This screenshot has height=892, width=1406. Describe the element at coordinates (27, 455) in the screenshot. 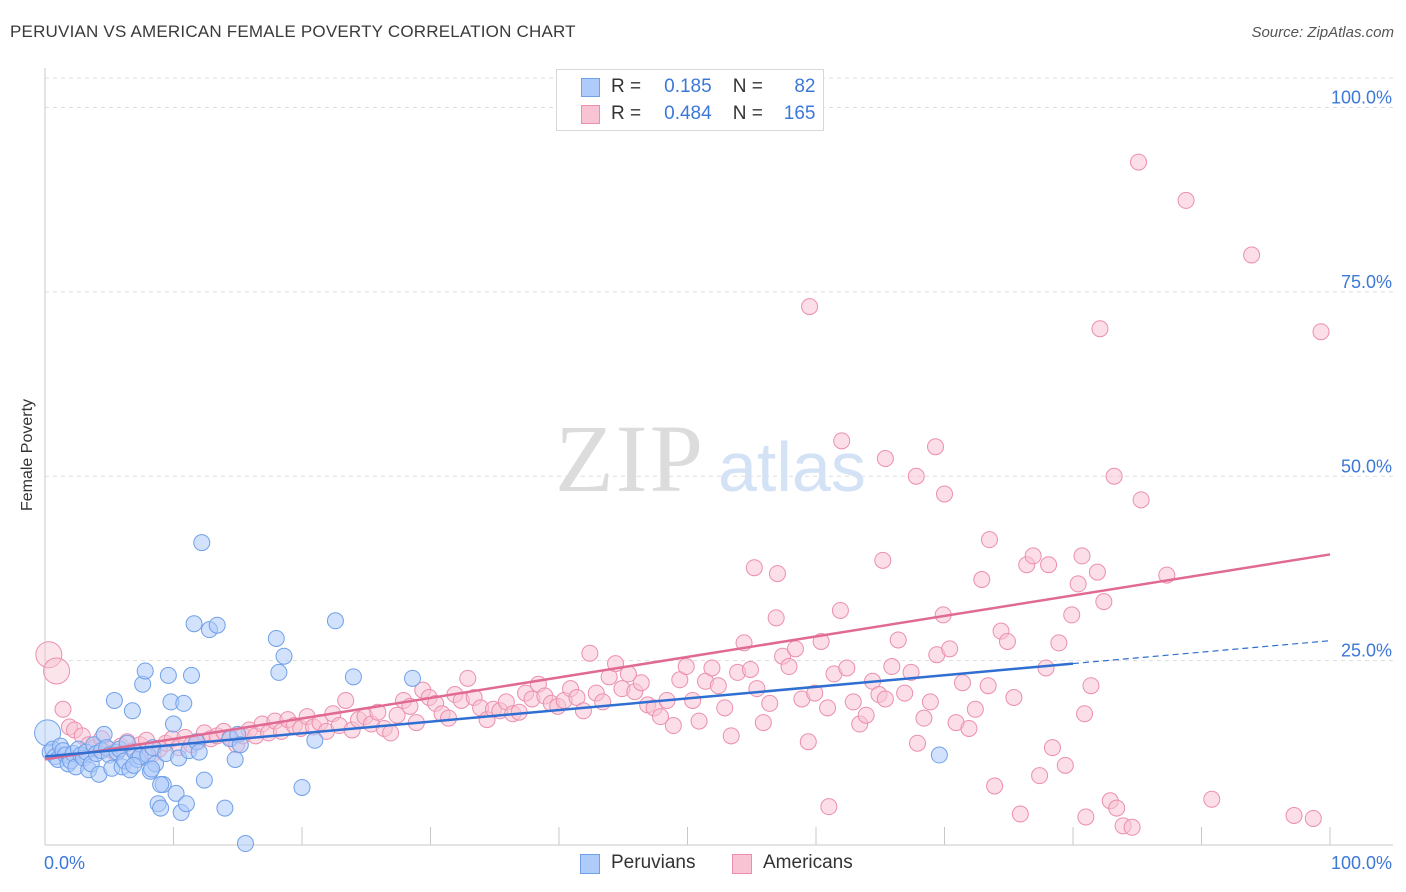

I see `y-axis-label: Female Poverty` at that location.